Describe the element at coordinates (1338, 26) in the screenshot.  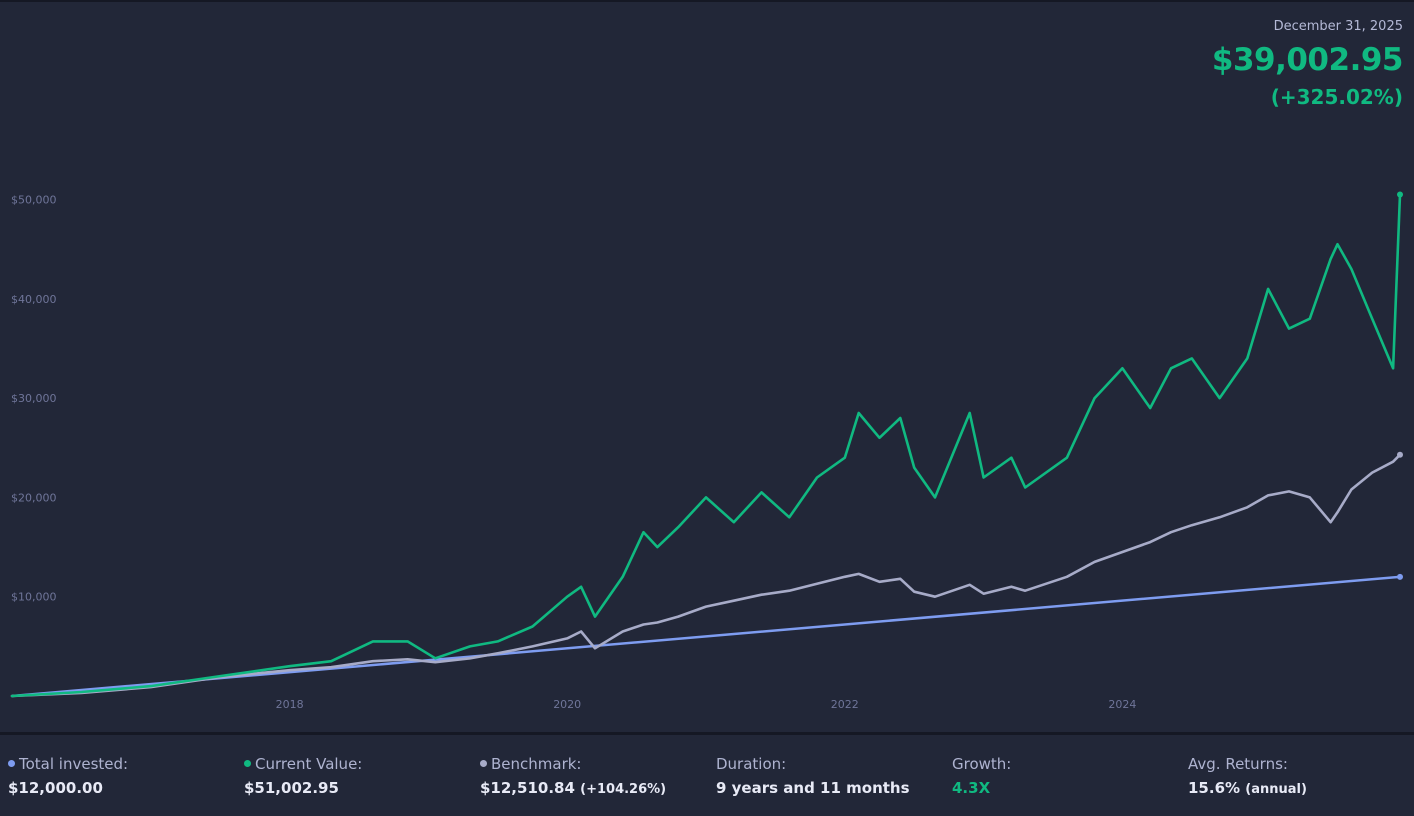
I see `current-date: December 31, 2025` at that location.